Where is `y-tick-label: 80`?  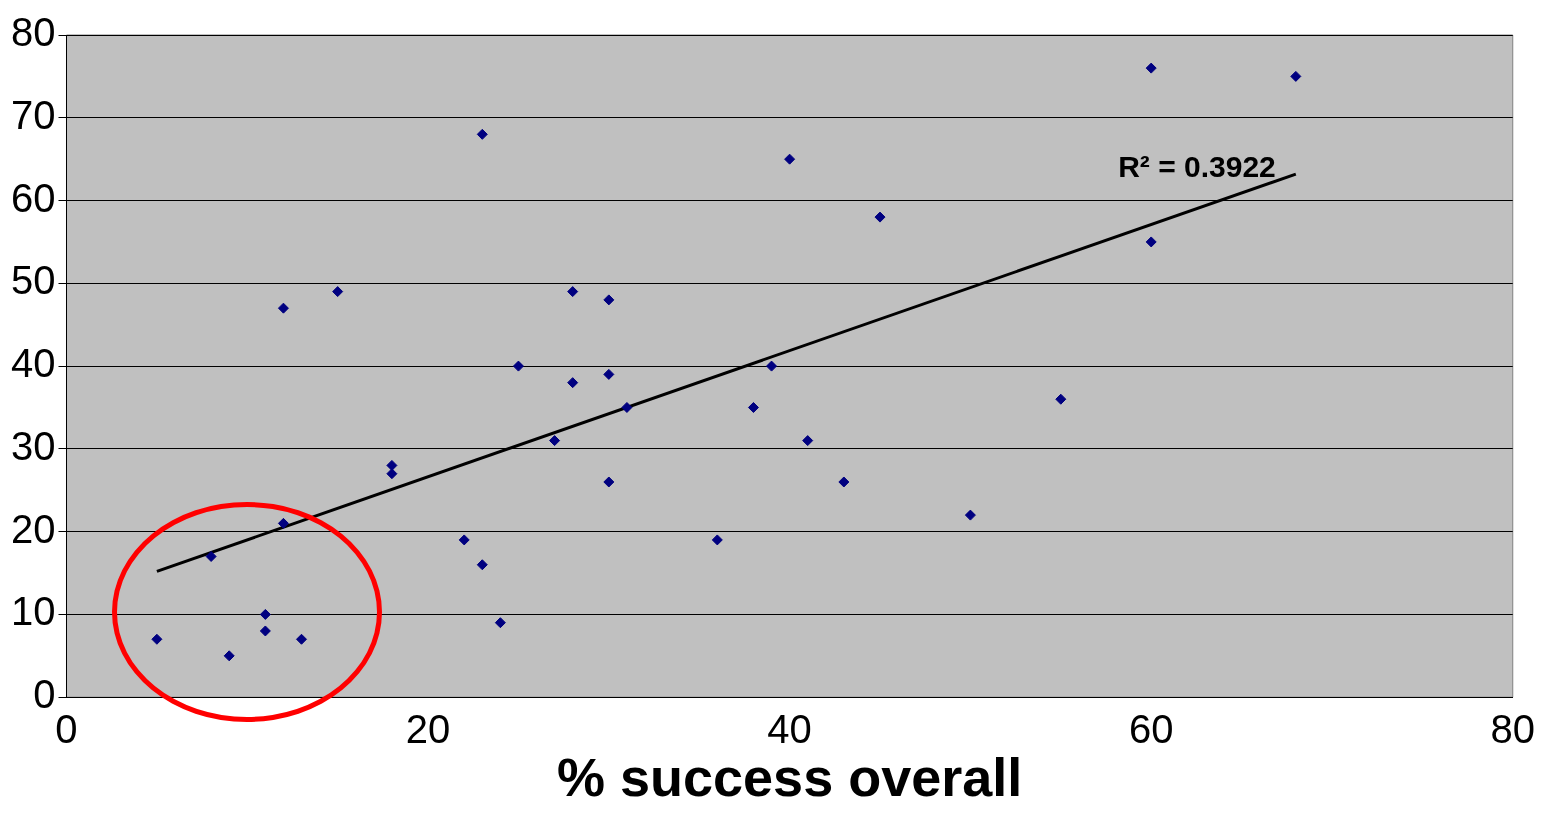
y-tick-label: 80 is located at coordinates (33, 32).